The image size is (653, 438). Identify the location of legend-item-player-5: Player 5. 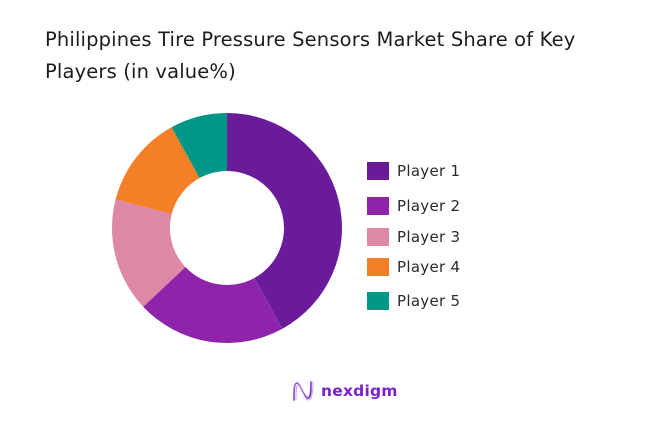
(413, 301).